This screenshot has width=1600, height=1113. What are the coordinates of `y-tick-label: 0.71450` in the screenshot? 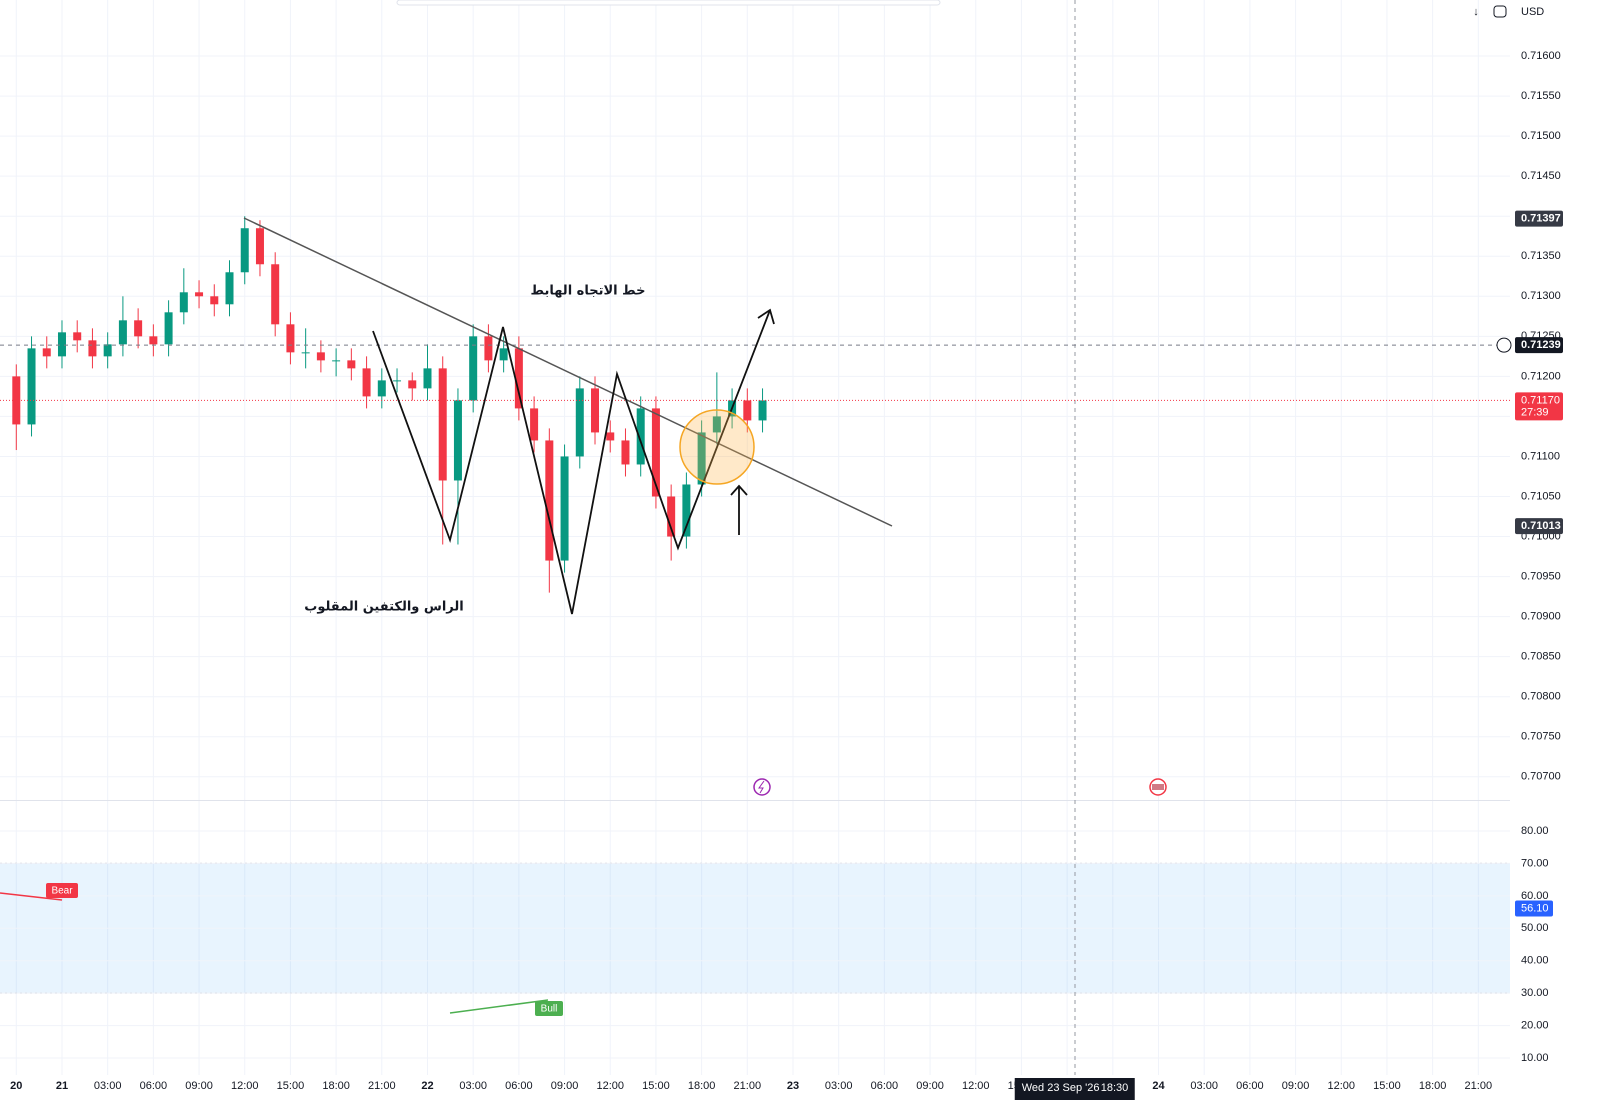 It's located at (1541, 176).